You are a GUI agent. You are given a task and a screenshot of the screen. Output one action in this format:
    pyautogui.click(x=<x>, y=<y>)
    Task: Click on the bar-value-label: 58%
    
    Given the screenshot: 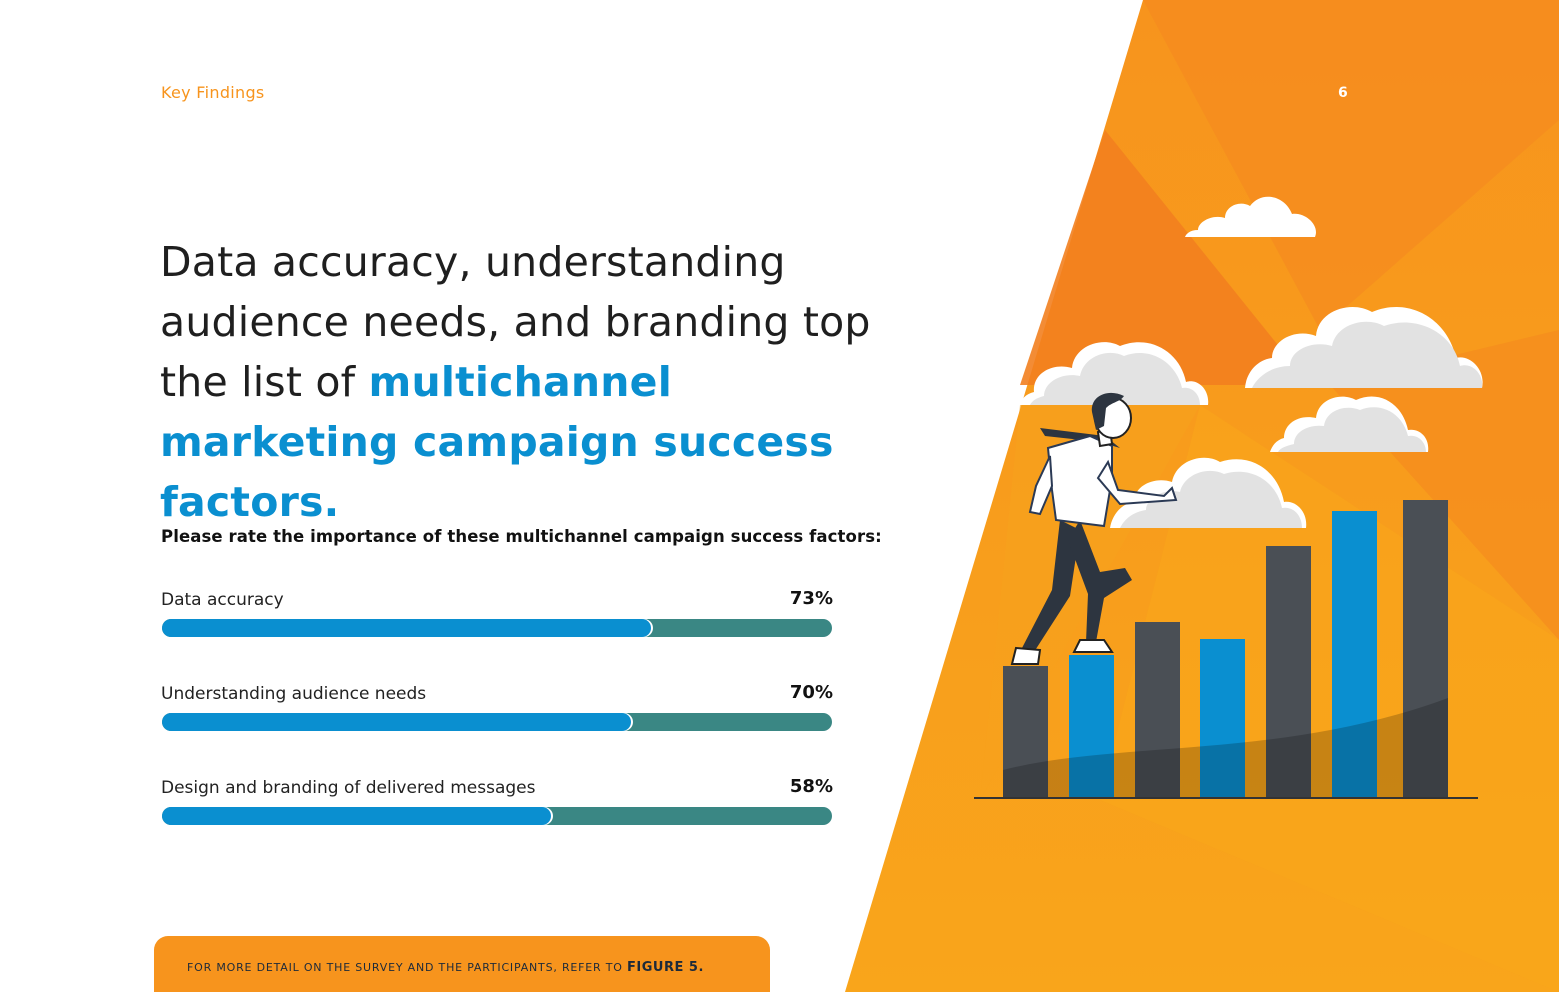 What is the action you would take?
    pyautogui.click(x=811, y=786)
    